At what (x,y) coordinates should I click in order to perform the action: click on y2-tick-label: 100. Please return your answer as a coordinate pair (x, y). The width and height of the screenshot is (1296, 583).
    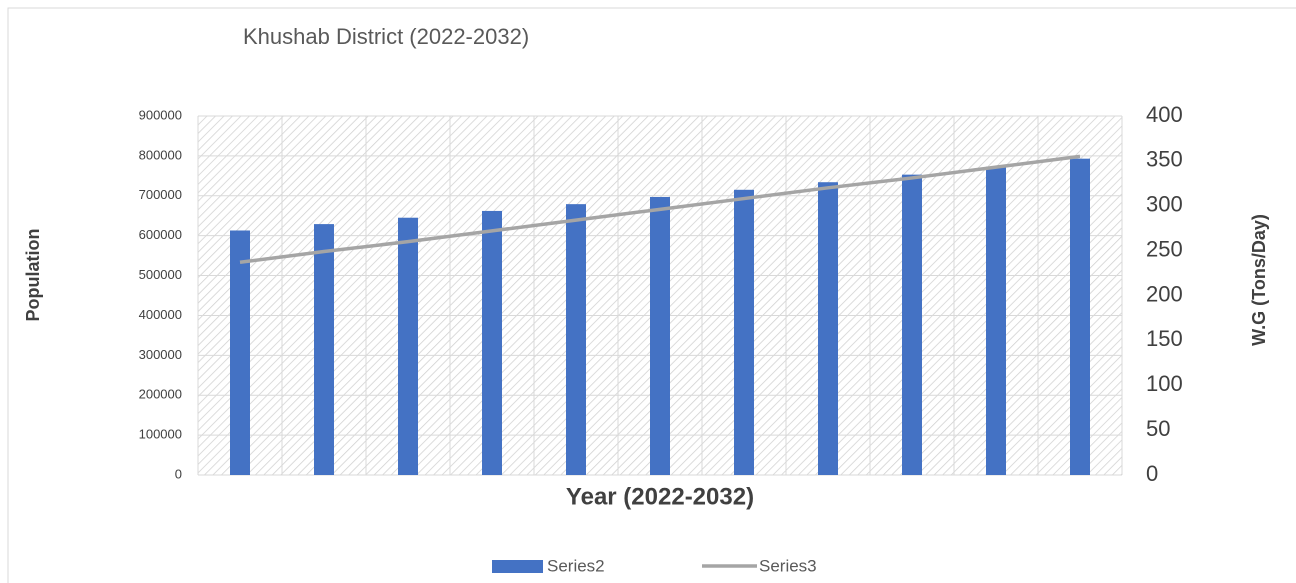
    Looking at the image, I should click on (1164, 383).